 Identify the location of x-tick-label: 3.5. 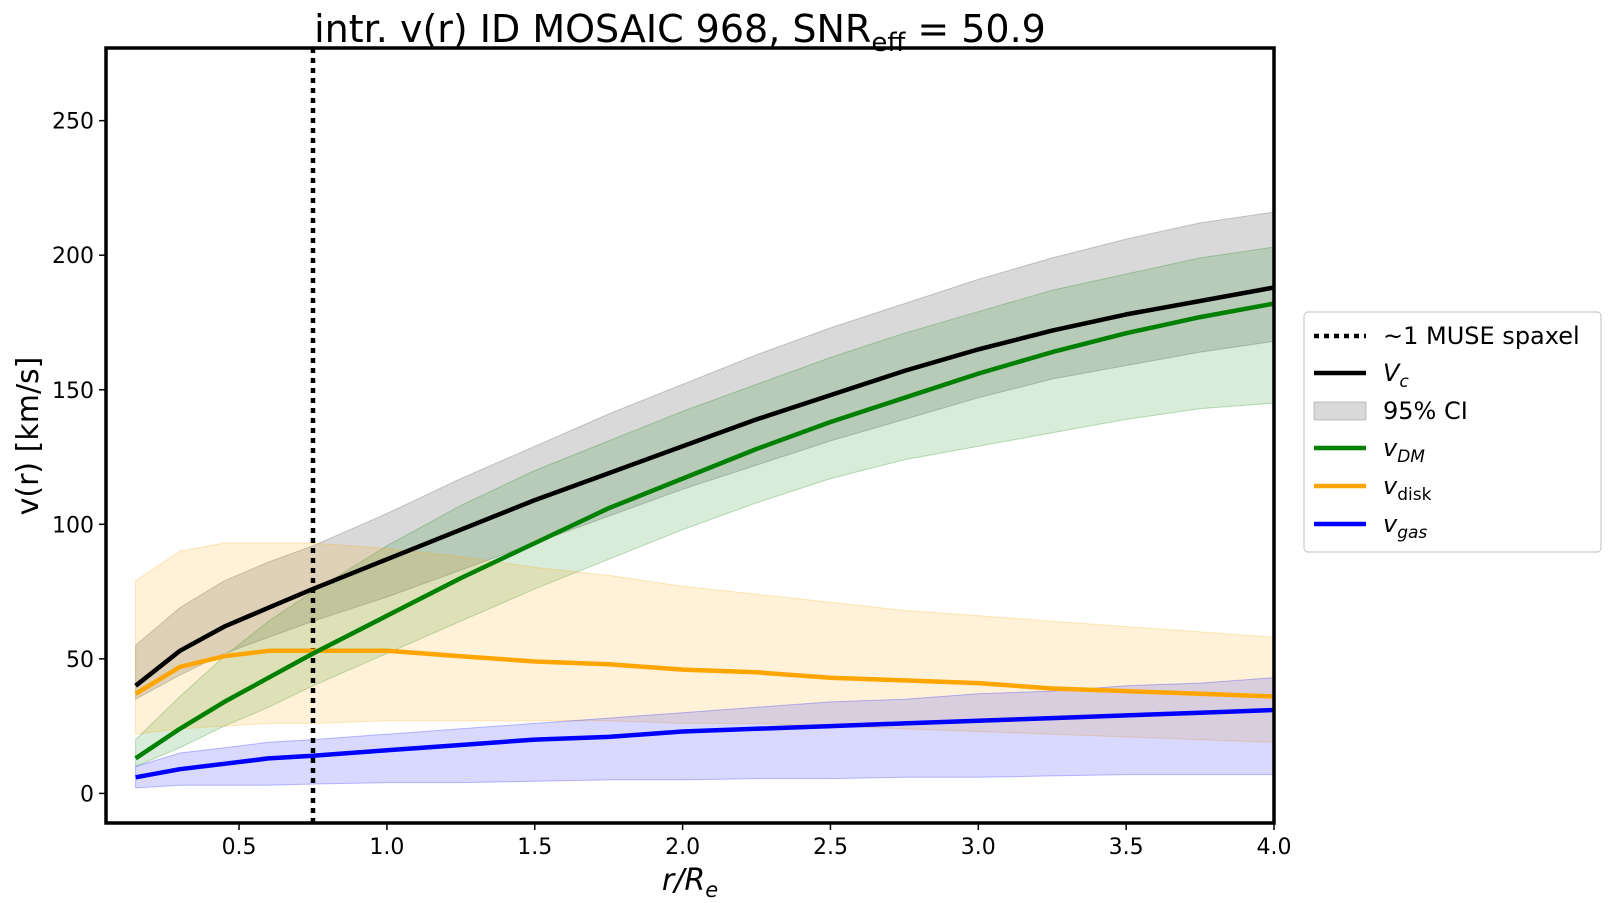
(1126, 847).